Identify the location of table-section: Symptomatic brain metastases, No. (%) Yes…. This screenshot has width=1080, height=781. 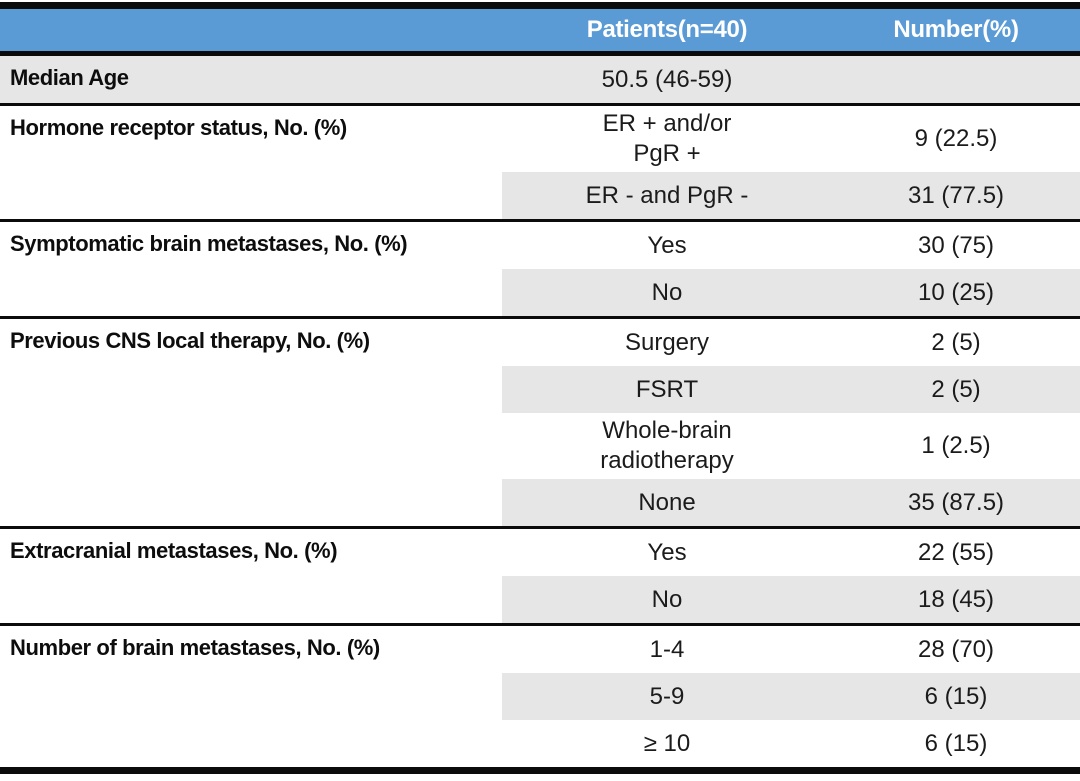
(540, 270).